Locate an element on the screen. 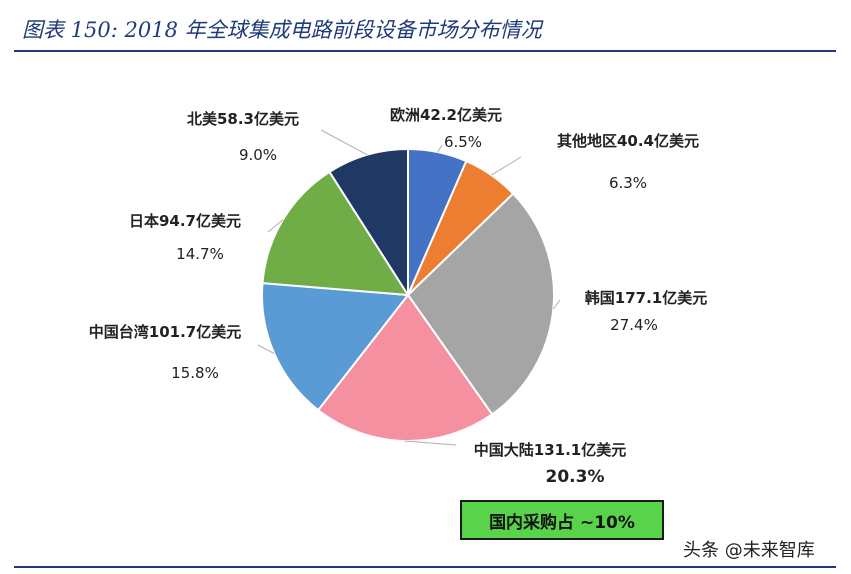  slice-label-2: 韩国177.1亿美元 is located at coordinates (646, 298).